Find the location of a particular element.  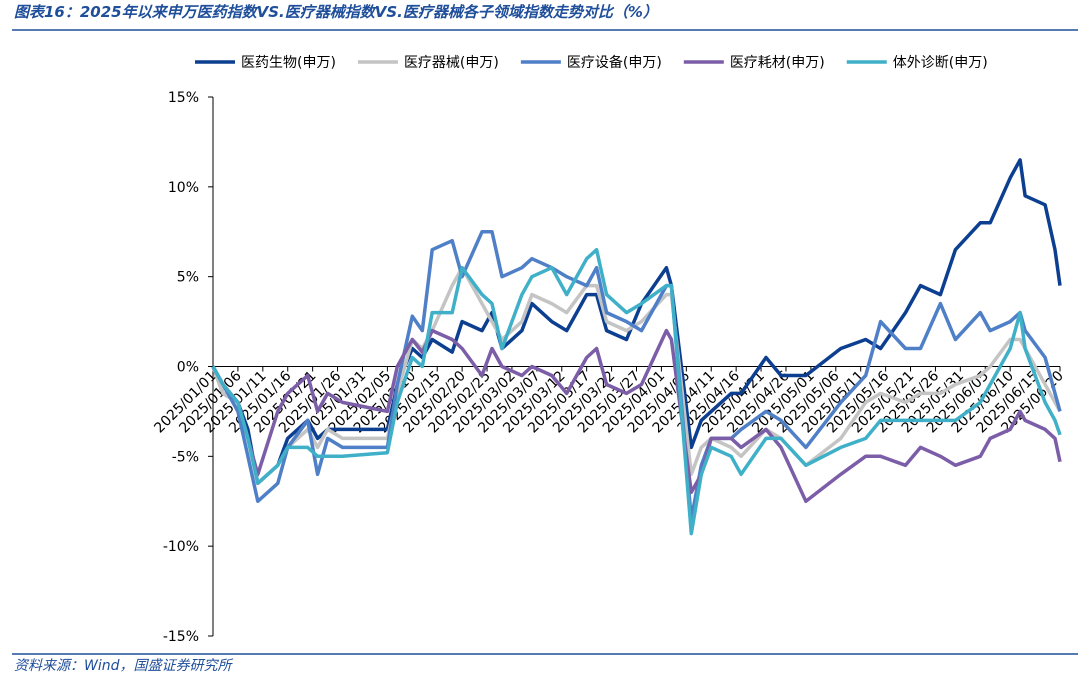

legend-label: 医疗耗材(申万) is located at coordinates (777, 63).